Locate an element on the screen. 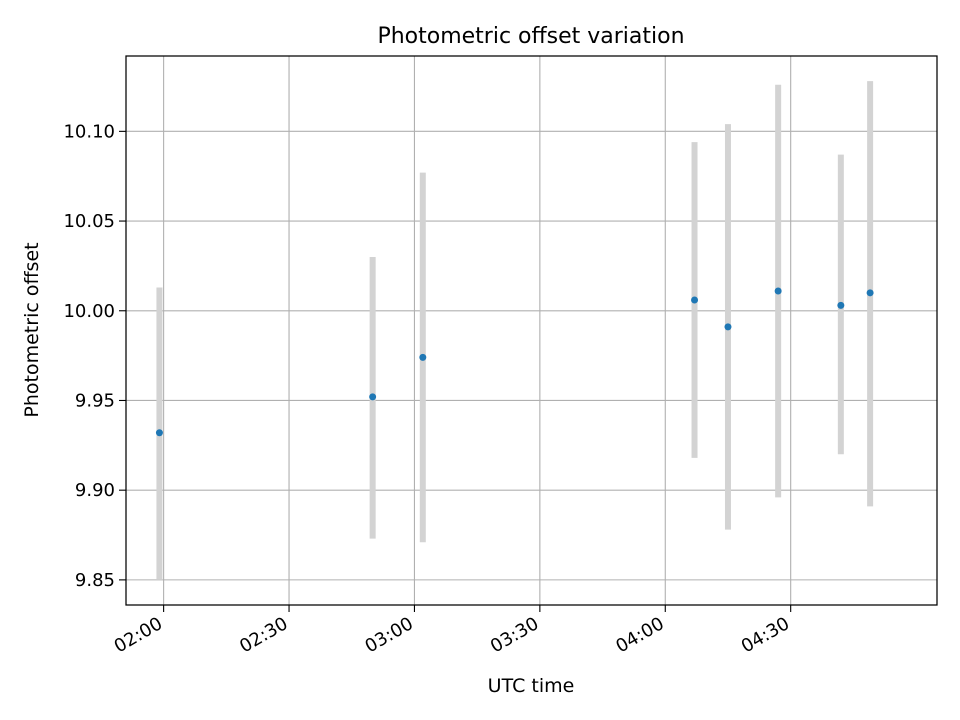 This screenshot has width=960, height=720. y-tick-label: 9.95 is located at coordinates (95, 400).